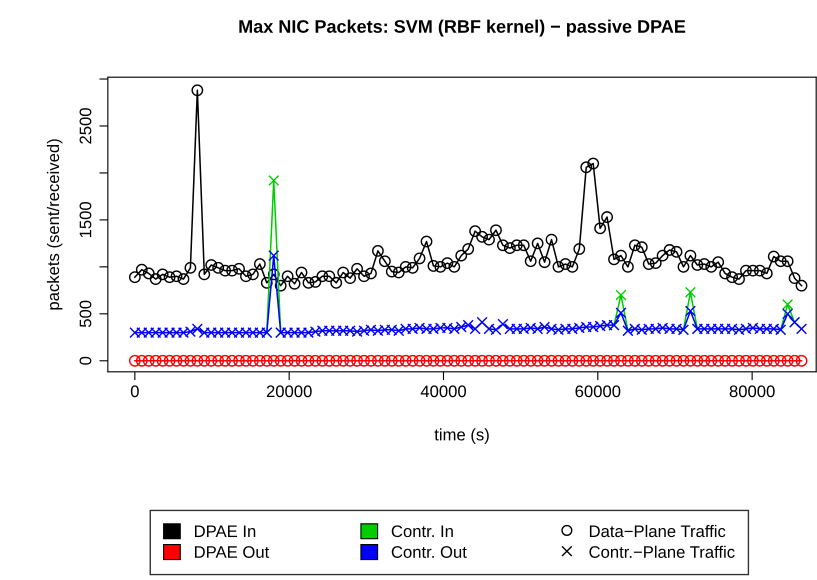 The height and width of the screenshot is (580, 817). What do you see at coordinates (752, 391) in the screenshot?
I see `x-tick-label: 80000` at bounding box center [752, 391].